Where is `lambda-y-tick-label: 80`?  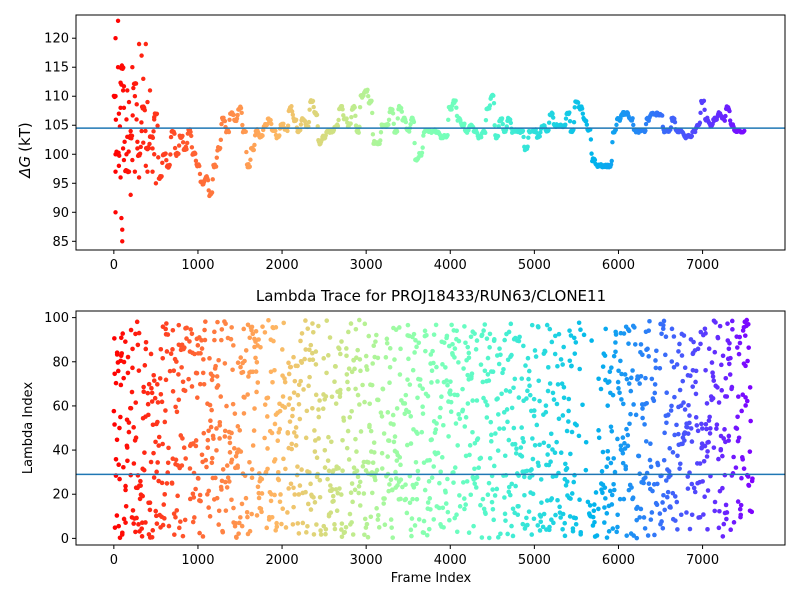 lambda-y-tick-label: 80 is located at coordinates (60, 362).